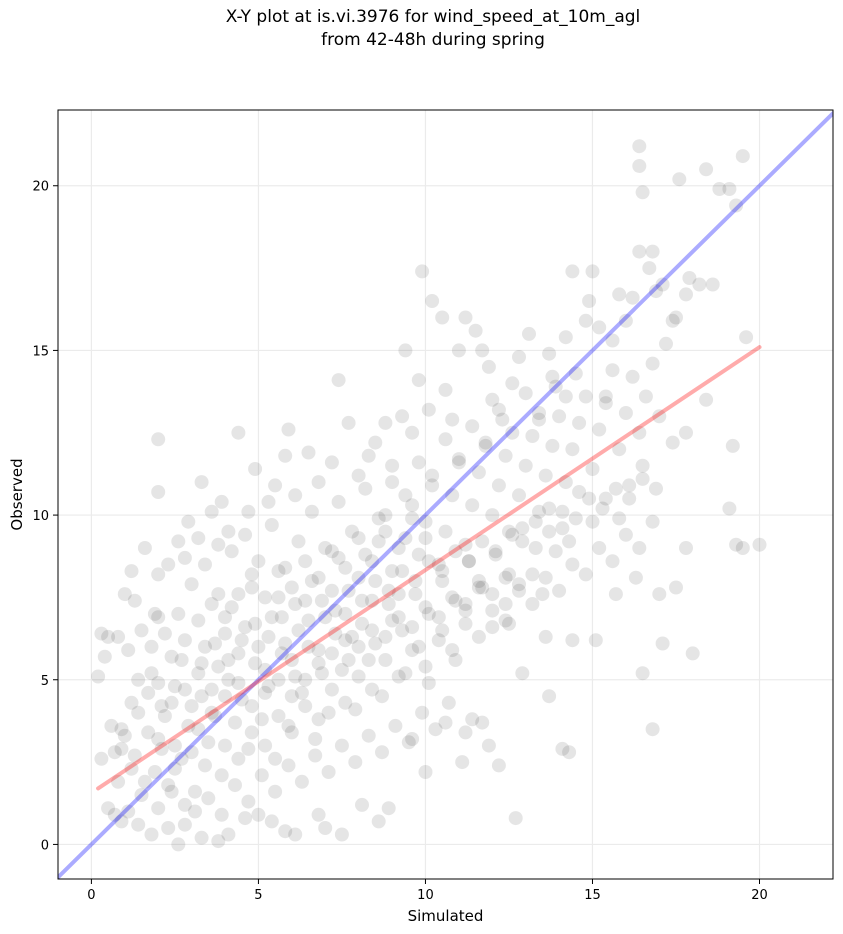  I want to click on y-tick-label: 20, so click(40, 187).